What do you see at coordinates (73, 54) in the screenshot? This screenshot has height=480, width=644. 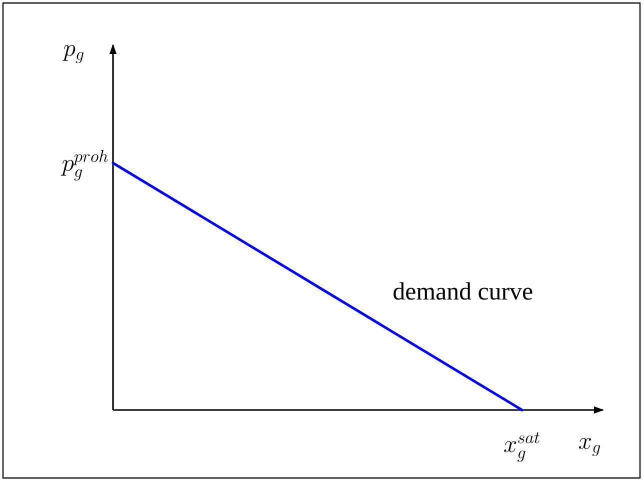 I see `text: $p_g$` at bounding box center [73, 54].